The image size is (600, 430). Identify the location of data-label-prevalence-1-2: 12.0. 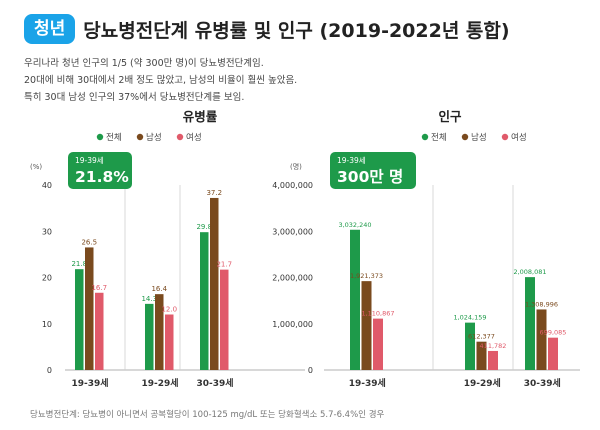
(169, 310).